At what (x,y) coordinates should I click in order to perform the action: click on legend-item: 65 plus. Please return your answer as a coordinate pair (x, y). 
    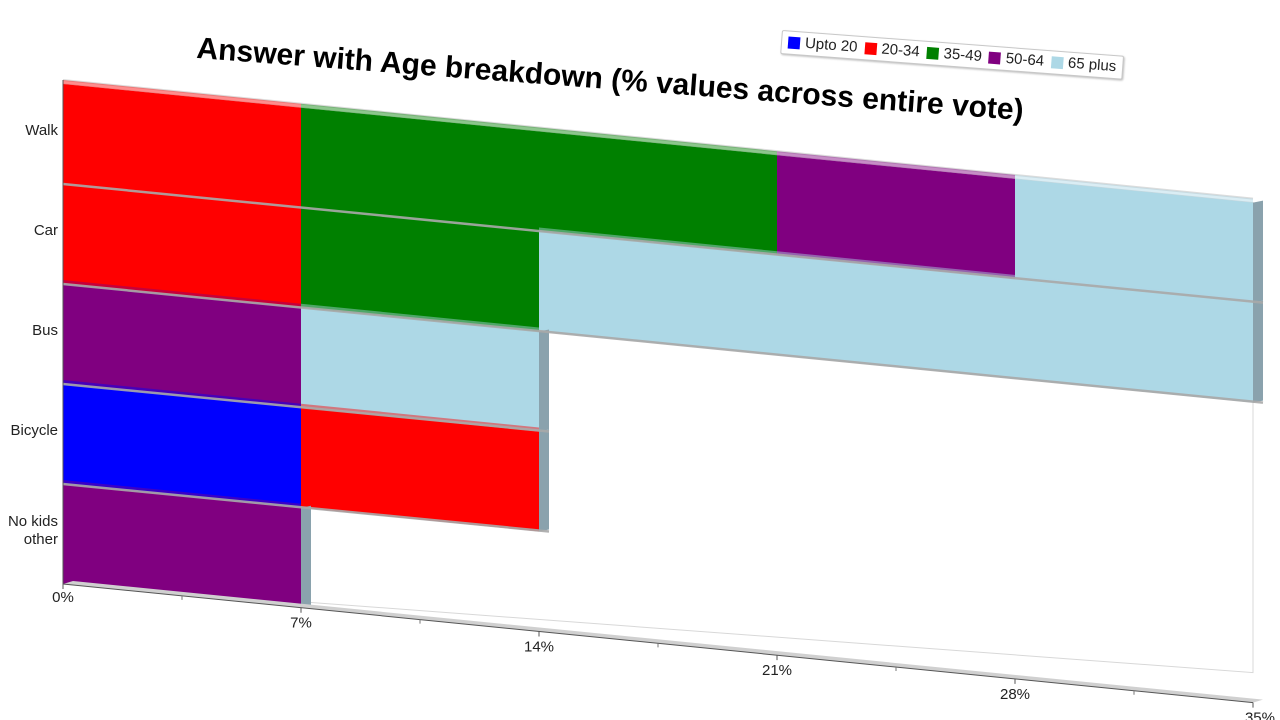
    Looking at the image, I should click on (1083, 64).